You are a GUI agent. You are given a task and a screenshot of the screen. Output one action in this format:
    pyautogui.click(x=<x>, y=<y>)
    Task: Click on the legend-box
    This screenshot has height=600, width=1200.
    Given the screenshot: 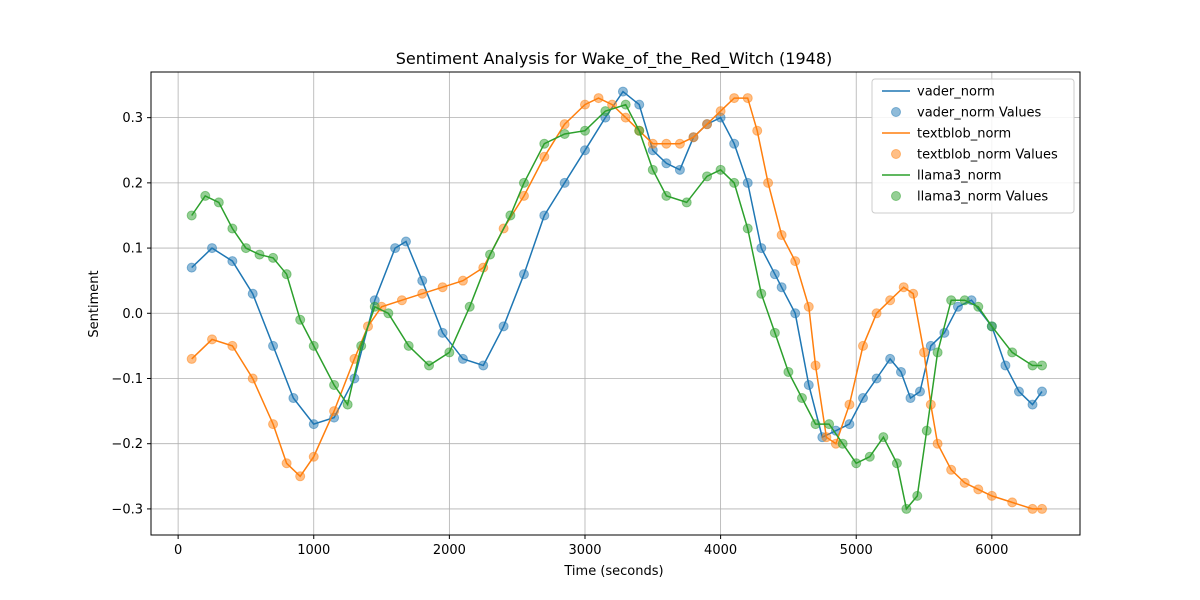 What is the action you would take?
    pyautogui.click(x=973, y=146)
    